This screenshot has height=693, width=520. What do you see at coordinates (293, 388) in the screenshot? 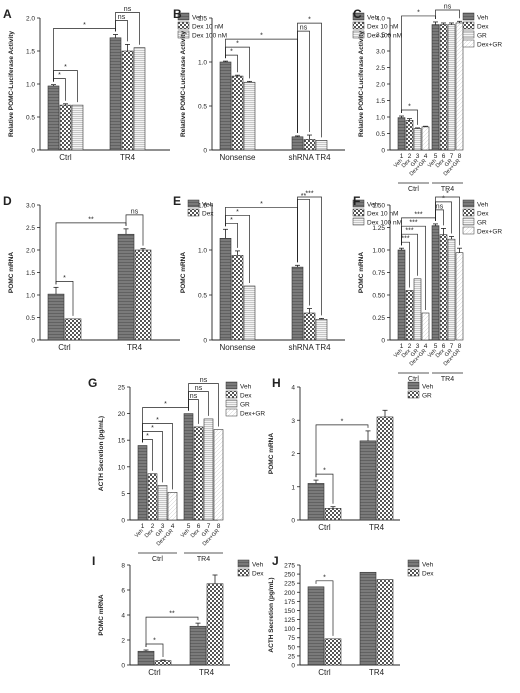
I see `y-tick-label: 4` at bounding box center [293, 388].